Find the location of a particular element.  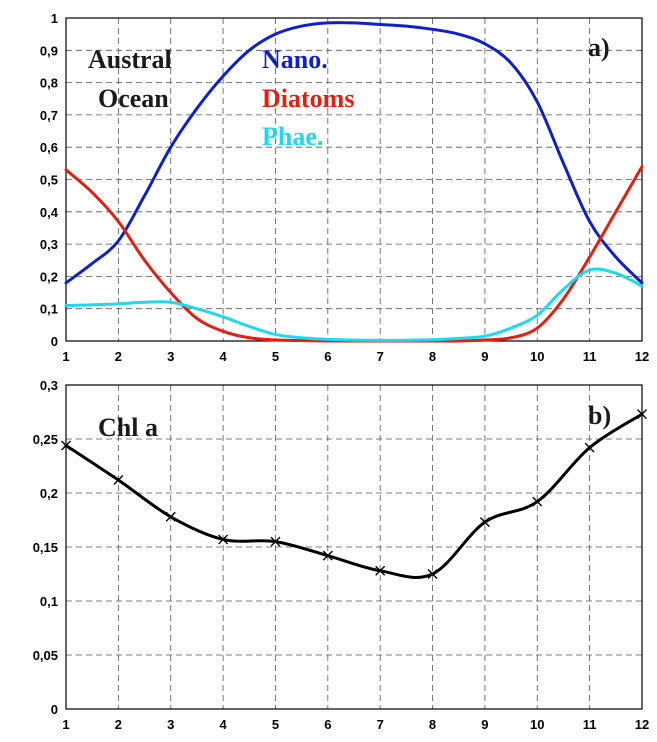

annotation-austral: Austral is located at coordinates (130, 59).